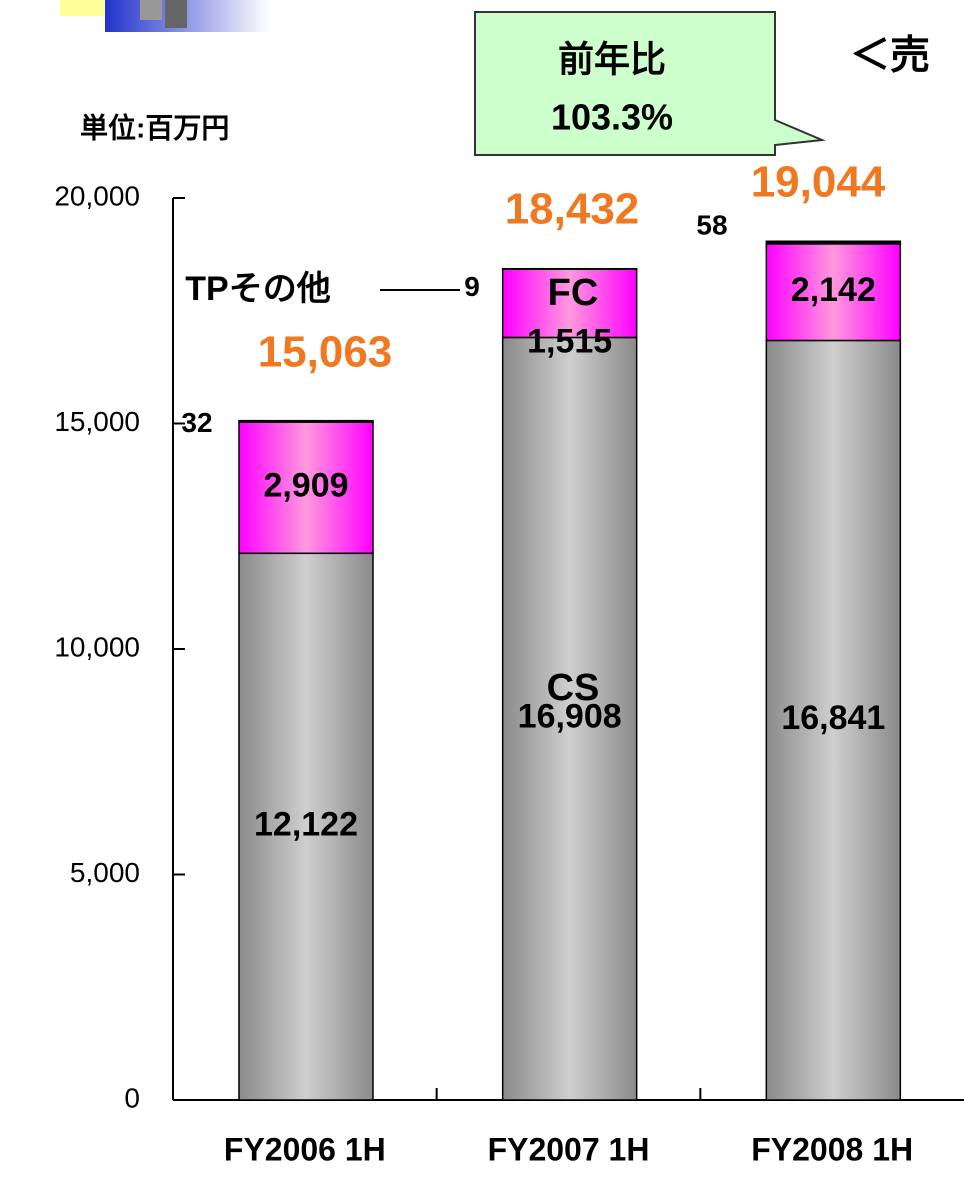 The width and height of the screenshot is (964, 1184). What do you see at coordinates (196, 422) in the screenshot?
I see `data-label: 32` at bounding box center [196, 422].